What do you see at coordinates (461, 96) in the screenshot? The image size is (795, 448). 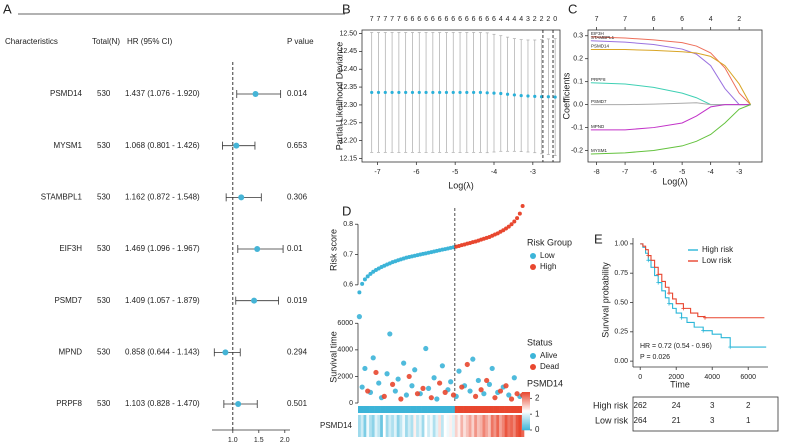 I see `plot-frame` at bounding box center [461, 96].